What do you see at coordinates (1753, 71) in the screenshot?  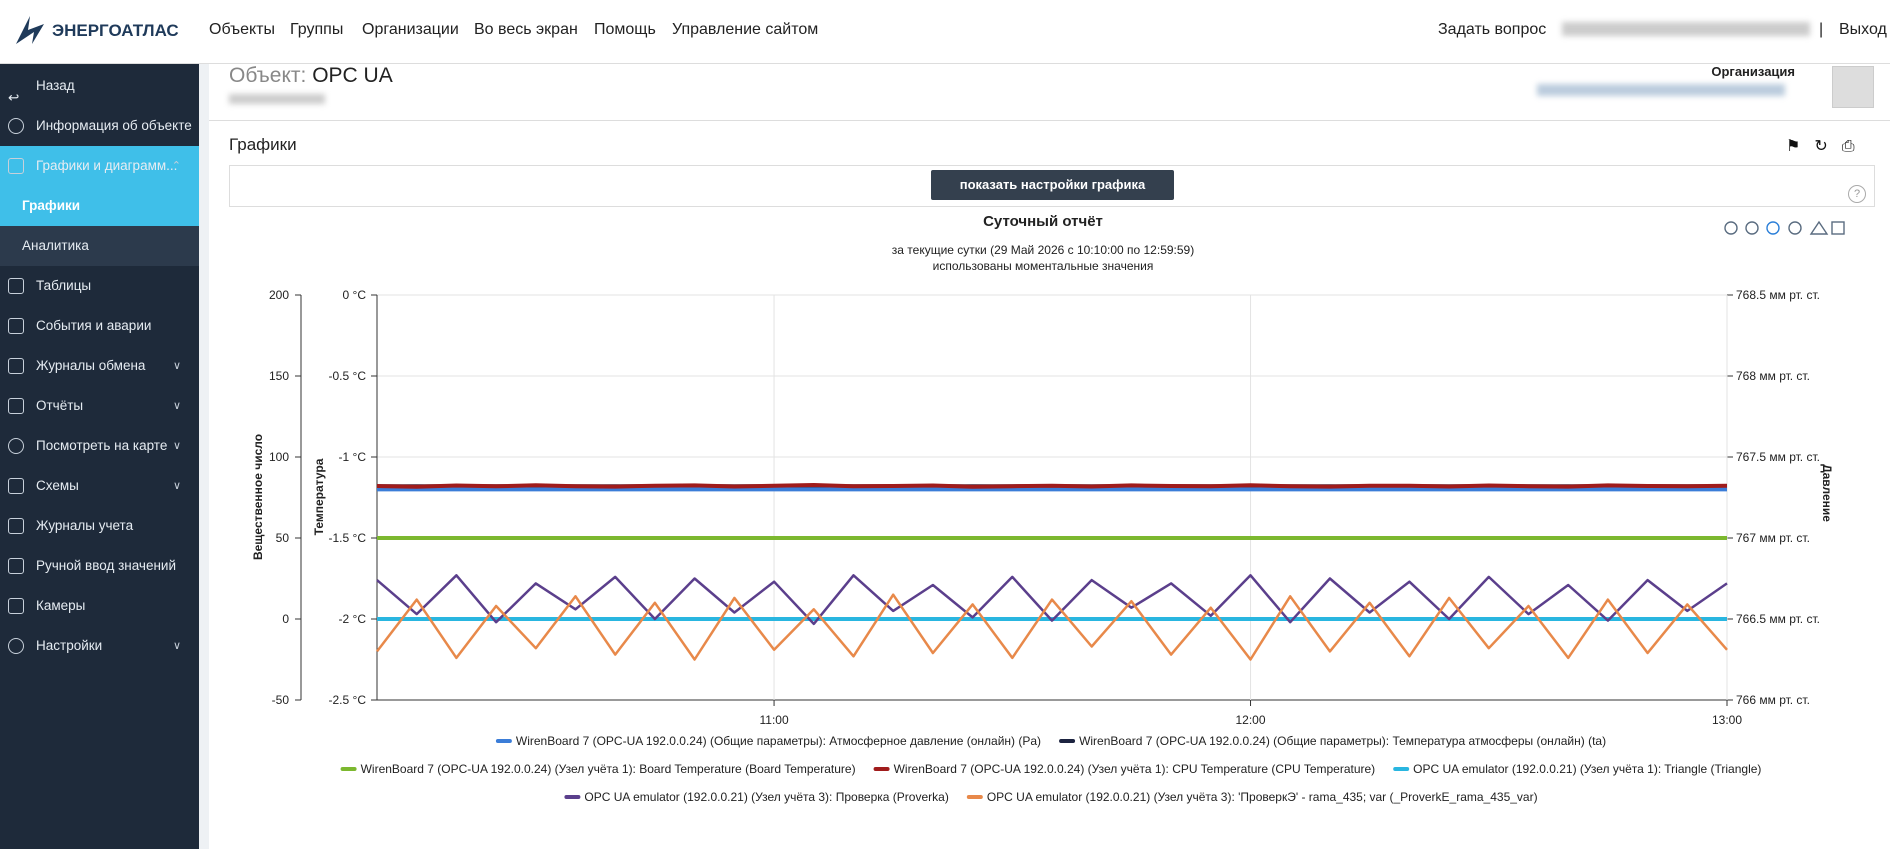 I see `organization-label: Организация` at bounding box center [1753, 71].